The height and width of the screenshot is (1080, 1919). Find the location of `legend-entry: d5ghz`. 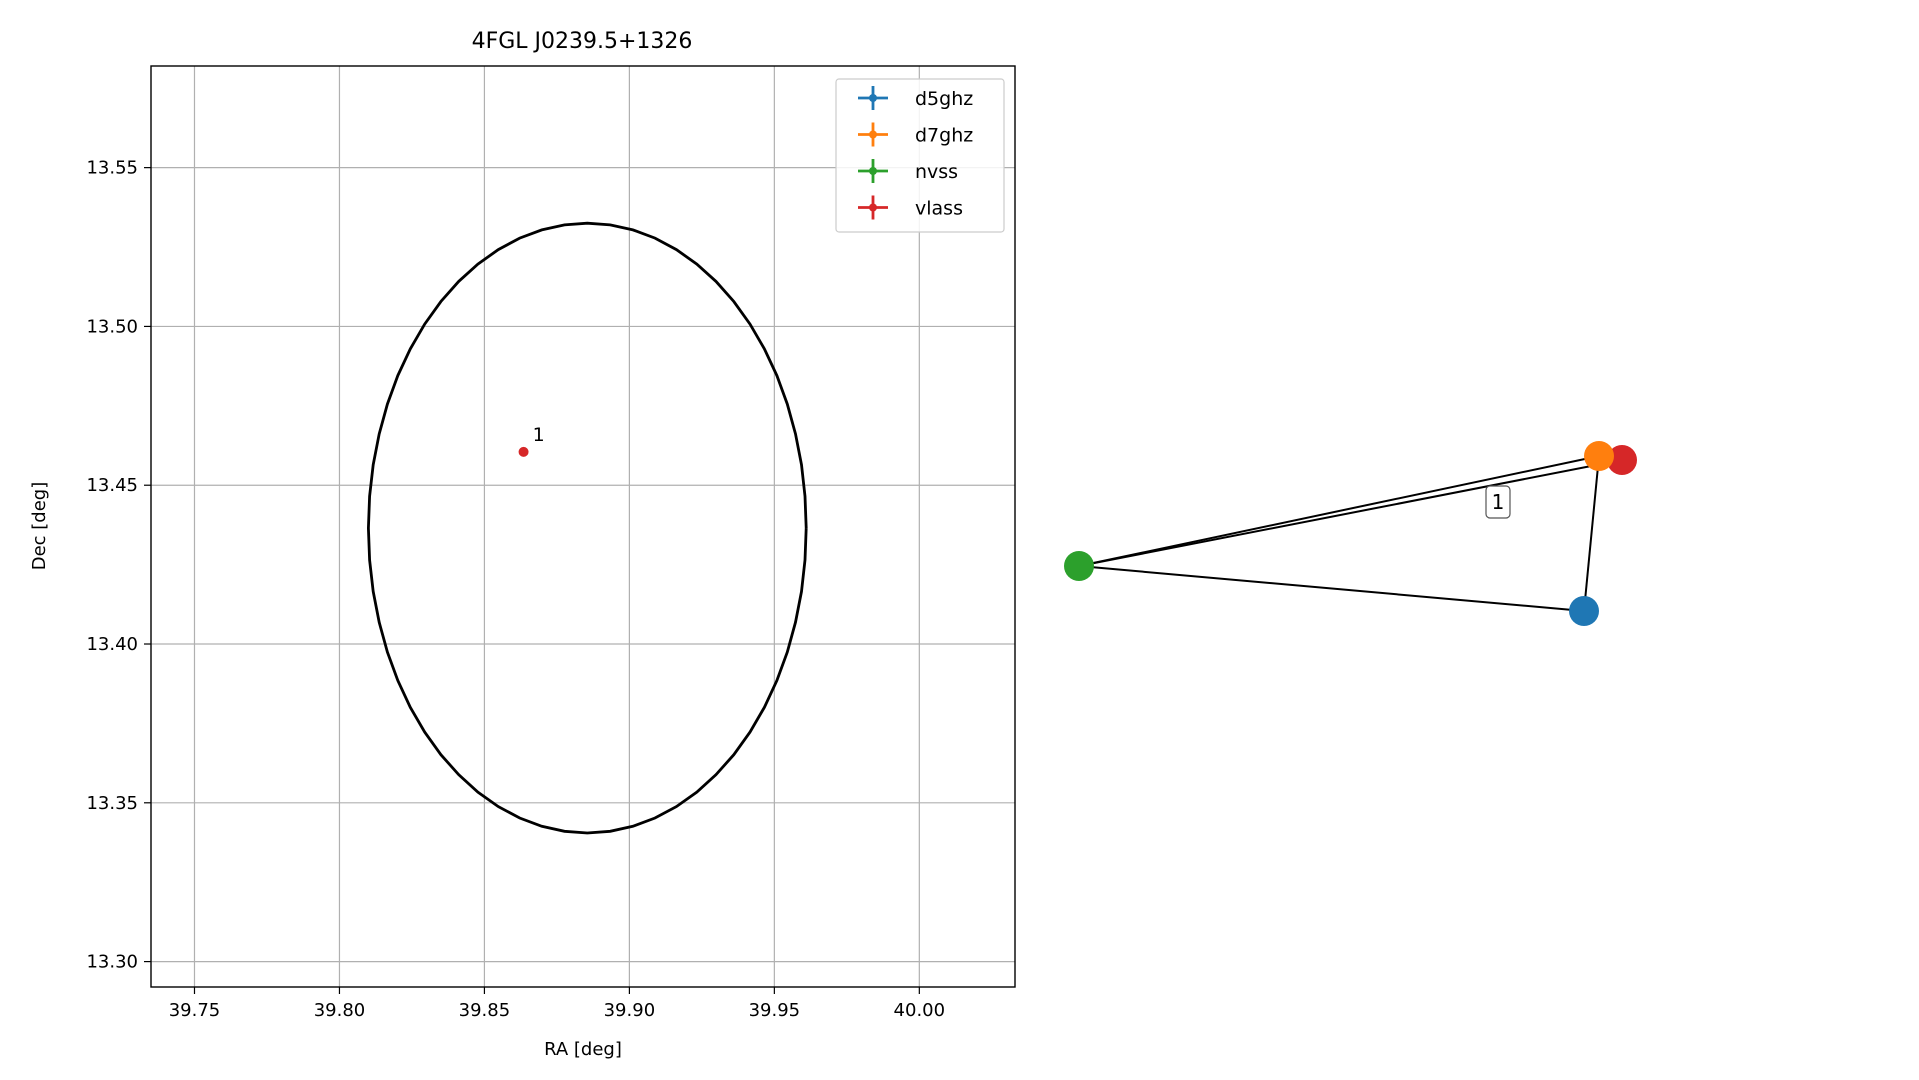

legend-entry: d5ghz is located at coordinates (915, 98).